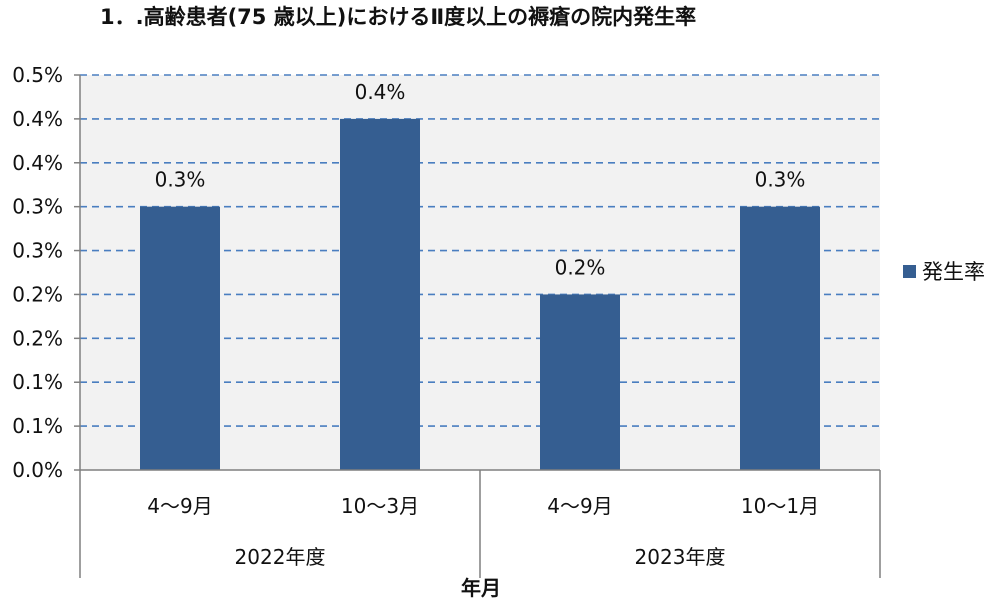 This screenshot has height=602, width=1000. What do you see at coordinates (953, 272) in the screenshot?
I see `legend-label: 発生率` at bounding box center [953, 272].